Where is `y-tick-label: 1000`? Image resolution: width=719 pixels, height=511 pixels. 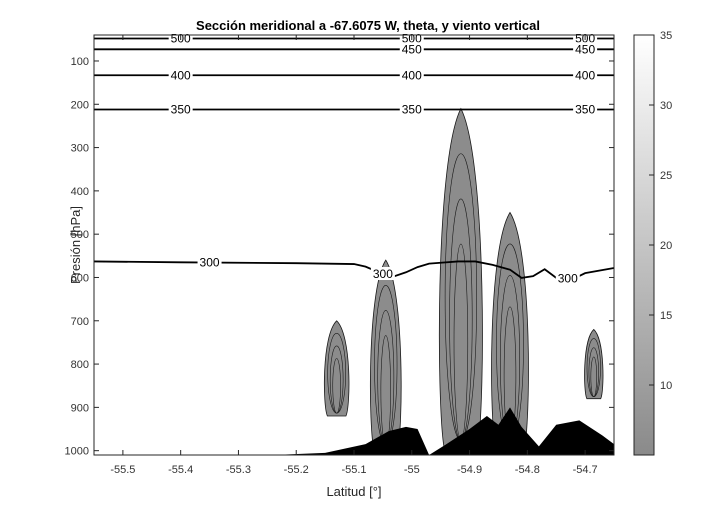
y-tick-label: 1000 is located at coordinates (77, 452).